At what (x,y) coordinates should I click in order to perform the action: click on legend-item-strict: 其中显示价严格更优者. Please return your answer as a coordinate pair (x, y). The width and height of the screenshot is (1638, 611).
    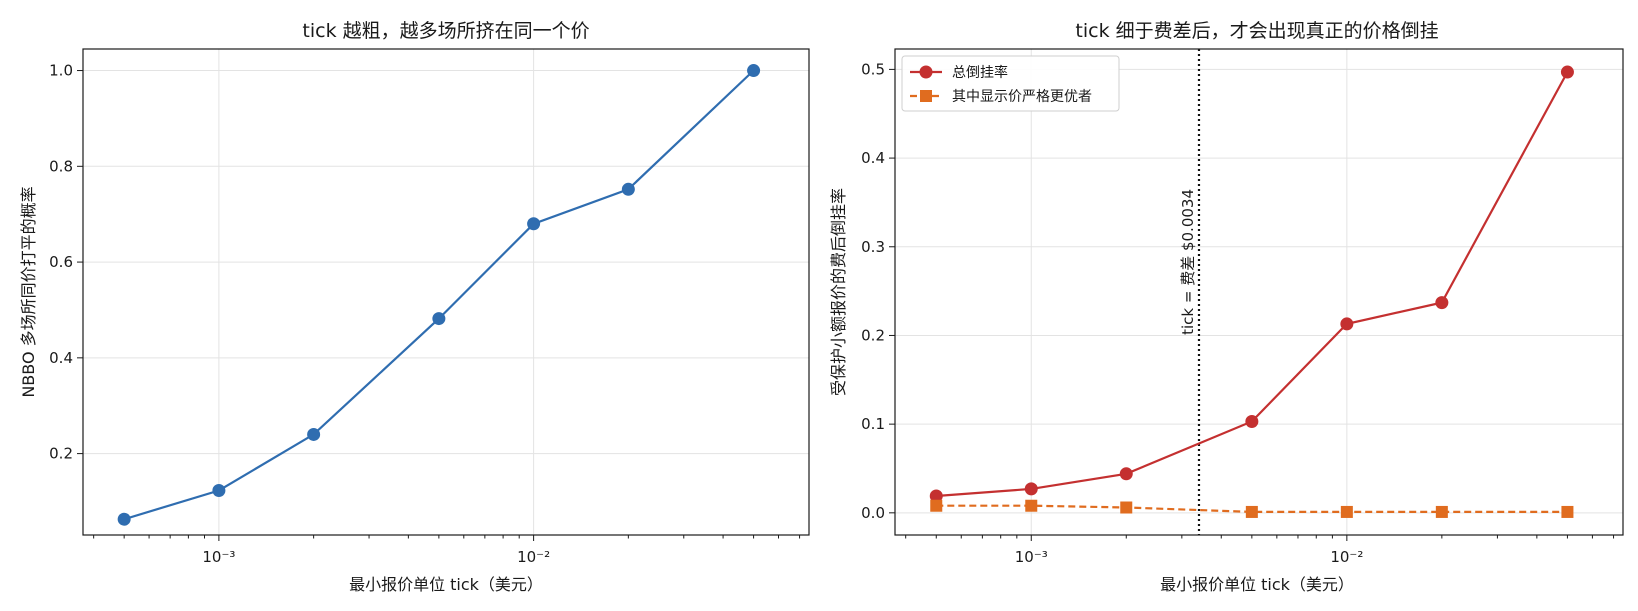
    Looking at the image, I should click on (1001, 97).